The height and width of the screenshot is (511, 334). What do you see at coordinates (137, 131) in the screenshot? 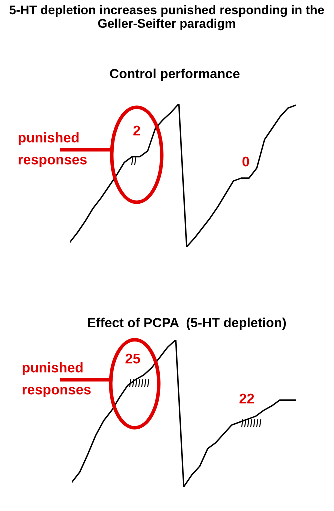
I see `annotation: 2` at bounding box center [137, 131].